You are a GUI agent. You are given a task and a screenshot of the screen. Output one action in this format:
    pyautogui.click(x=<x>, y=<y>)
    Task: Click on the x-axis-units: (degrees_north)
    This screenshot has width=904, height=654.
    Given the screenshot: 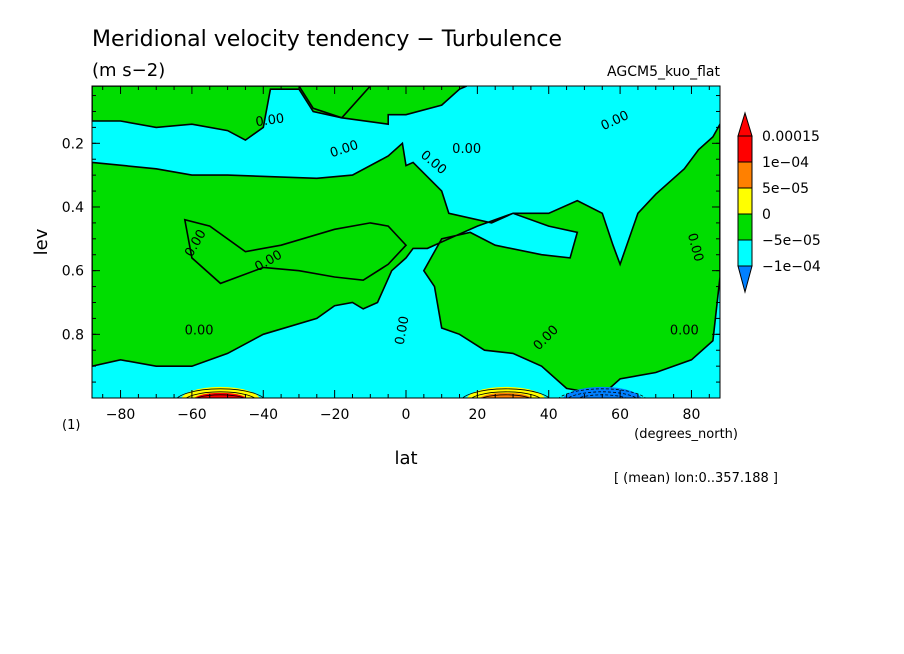 What is the action you would take?
    pyautogui.click(x=686, y=434)
    